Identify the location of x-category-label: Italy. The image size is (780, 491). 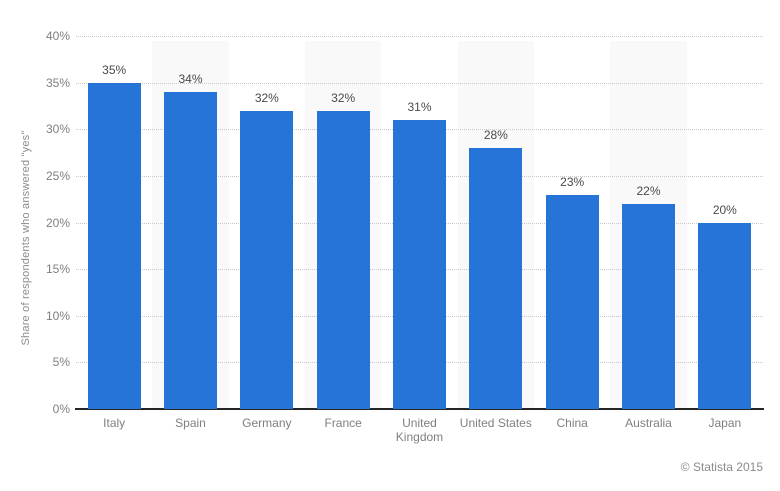
(114, 423).